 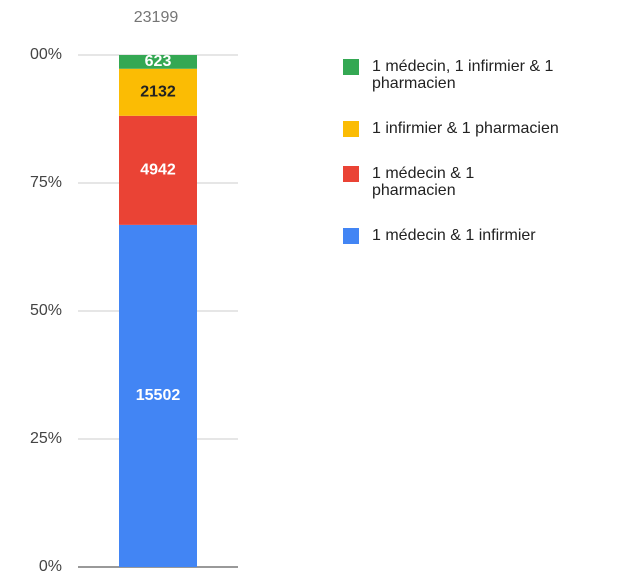 I want to click on y-tick-label: 25%, so click(x=46, y=438).